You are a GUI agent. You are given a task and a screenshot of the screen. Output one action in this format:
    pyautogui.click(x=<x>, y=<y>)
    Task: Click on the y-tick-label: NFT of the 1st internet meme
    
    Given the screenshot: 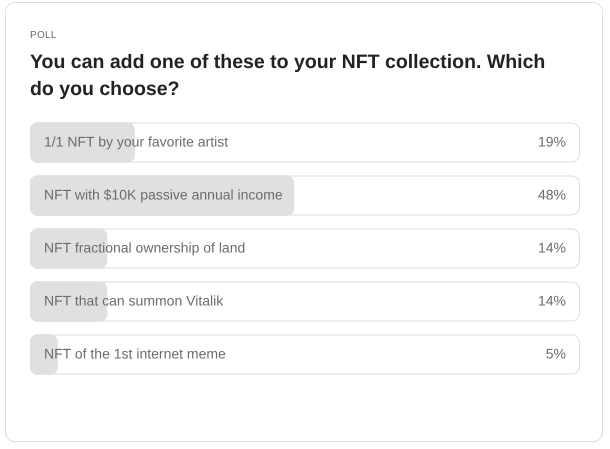 What is the action you would take?
    pyautogui.click(x=135, y=353)
    